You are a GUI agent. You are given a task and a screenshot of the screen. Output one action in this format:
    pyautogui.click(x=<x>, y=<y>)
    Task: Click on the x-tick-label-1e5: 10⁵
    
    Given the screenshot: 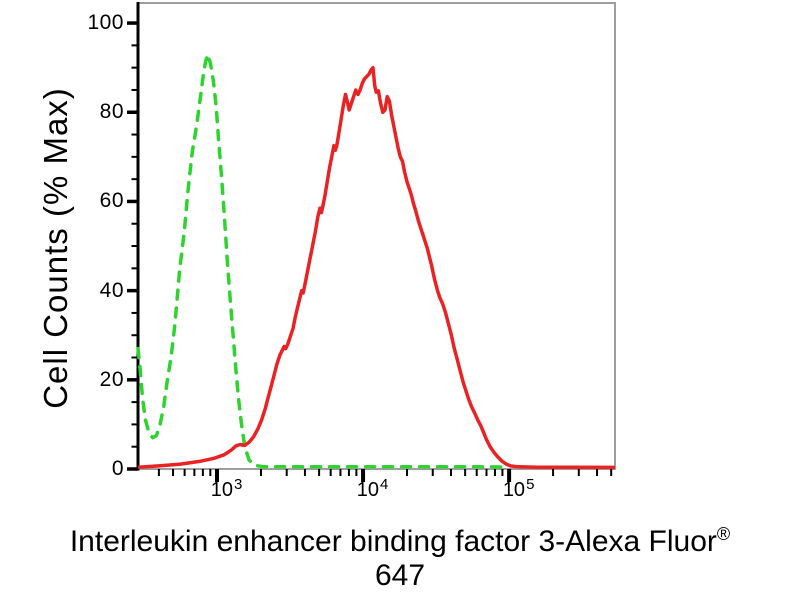 What is the action you would take?
    pyautogui.click(x=518, y=489)
    